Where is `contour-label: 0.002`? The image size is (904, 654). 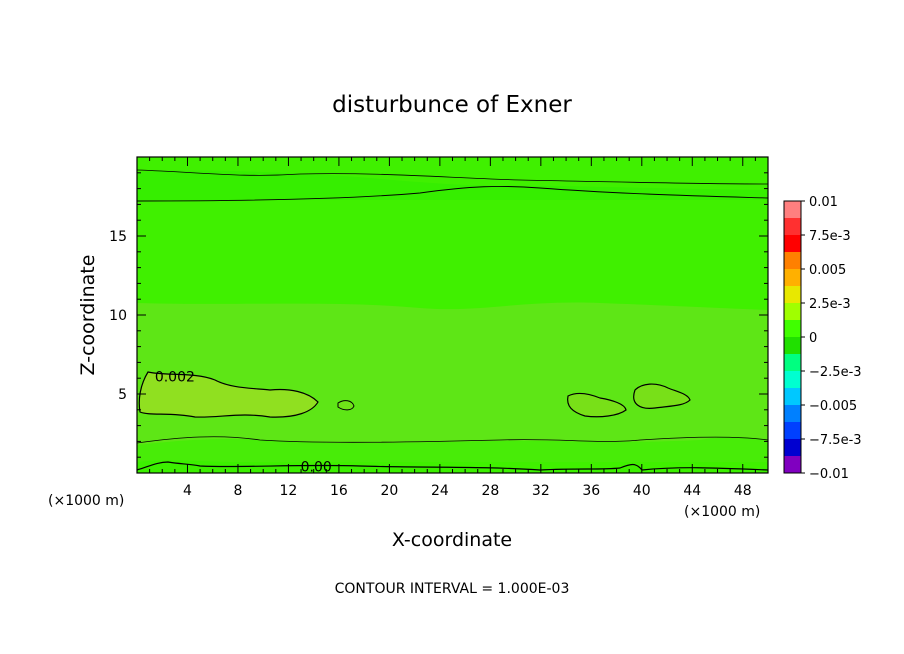 contour-label: 0.002 is located at coordinates (175, 378).